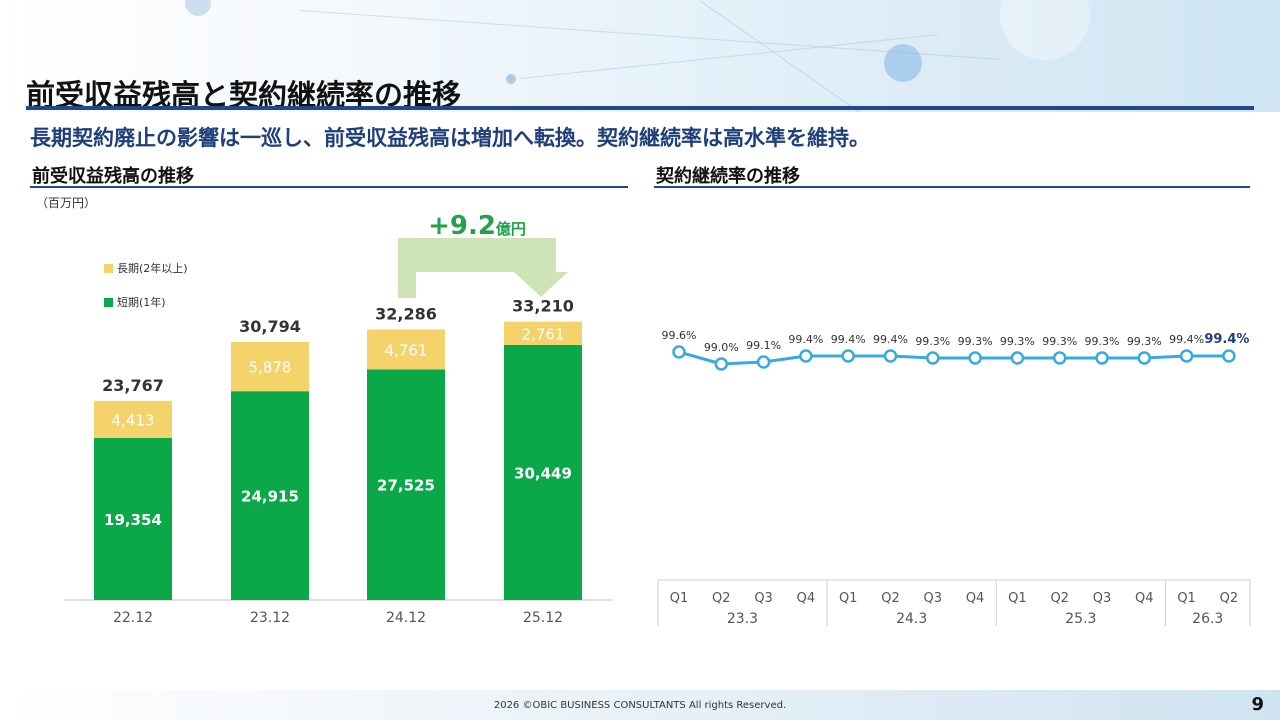  What do you see at coordinates (270, 326) in the screenshot?
I see `bar-total-label-23.12: 30,794` at bounding box center [270, 326].